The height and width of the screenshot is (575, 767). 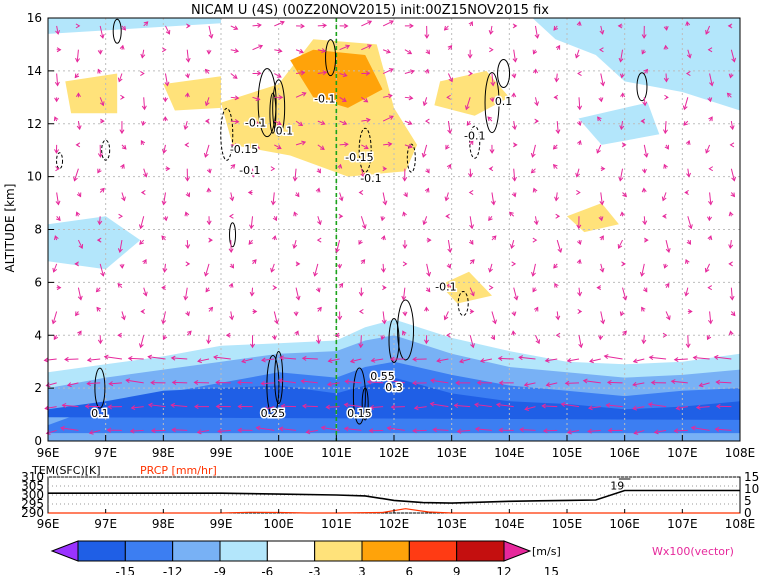 I want to click on contour-label: -0.1, so click(x=474, y=136).